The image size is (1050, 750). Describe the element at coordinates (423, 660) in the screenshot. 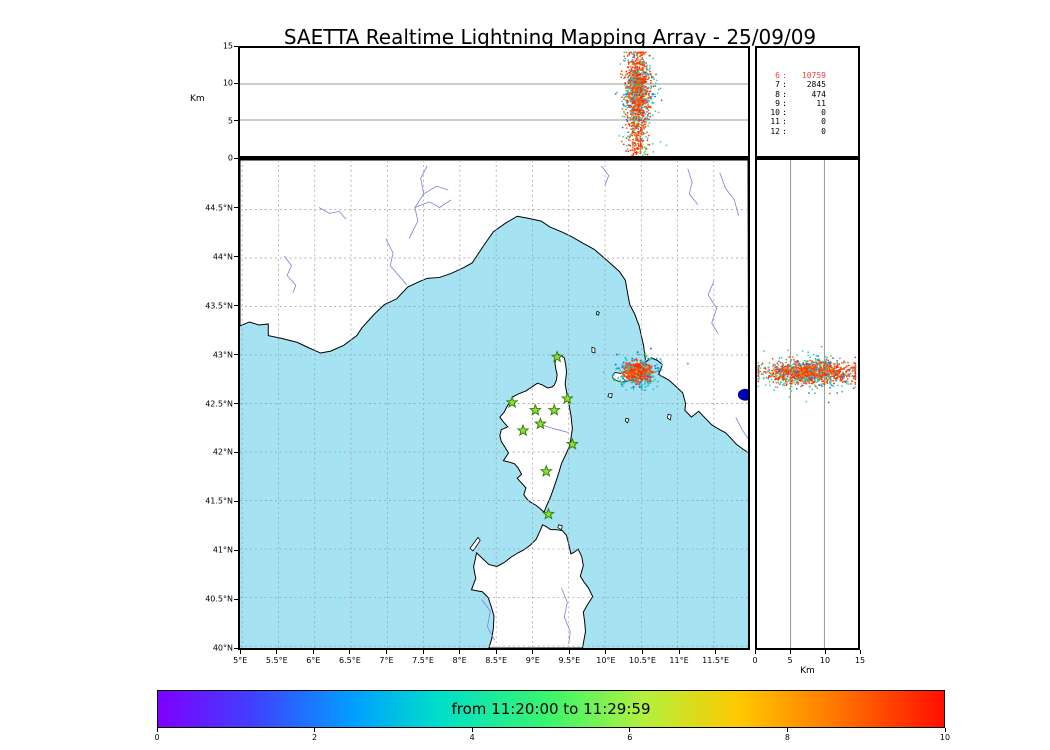

I see `longitude-tick-label: 7.5°E` at that location.